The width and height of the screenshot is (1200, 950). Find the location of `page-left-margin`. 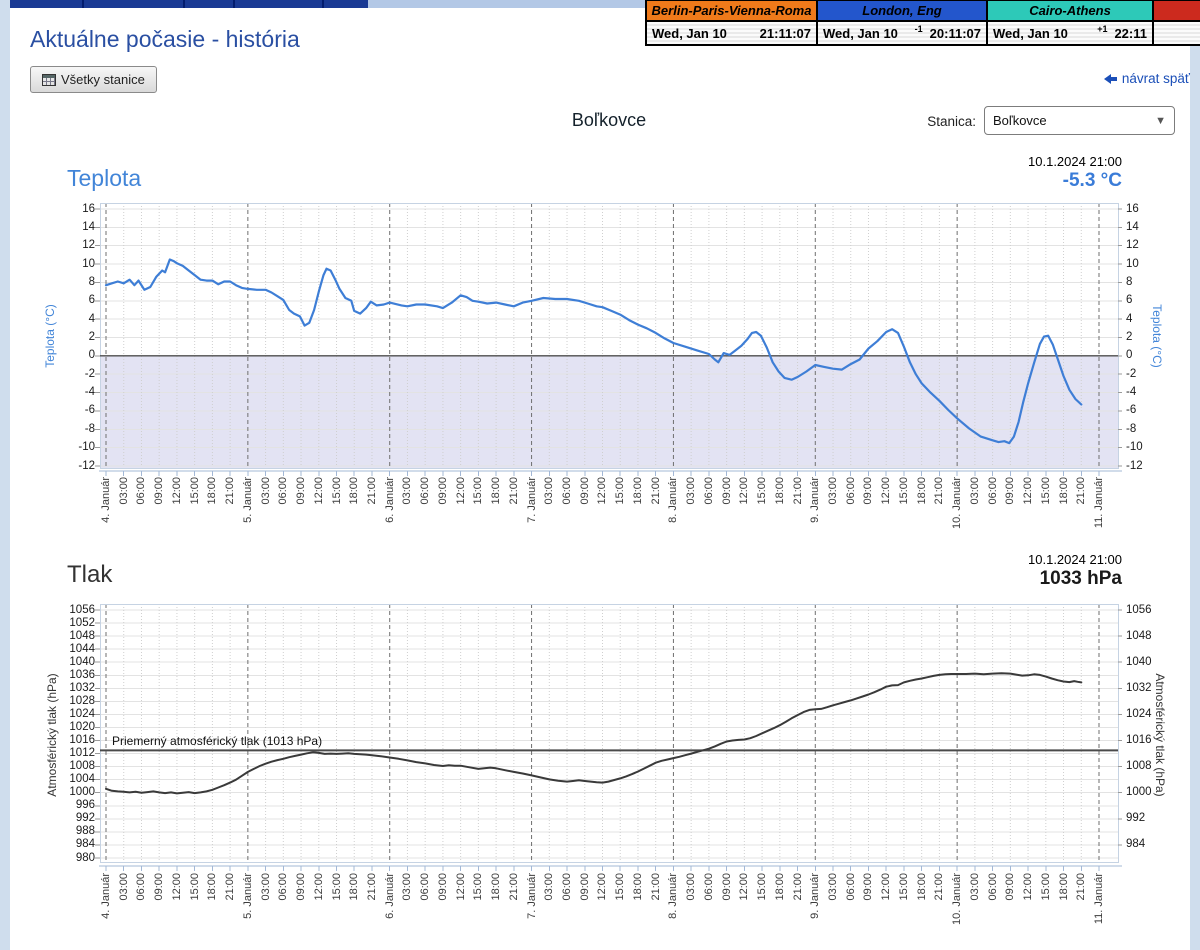

page-left-margin is located at coordinates (5, 475).